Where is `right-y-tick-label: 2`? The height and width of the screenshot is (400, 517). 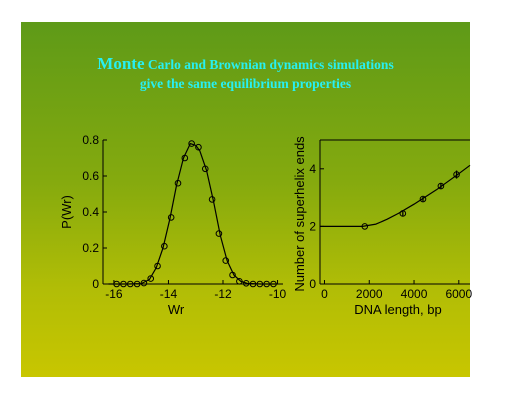
right-y-tick-label: 2 is located at coordinates (312, 226).